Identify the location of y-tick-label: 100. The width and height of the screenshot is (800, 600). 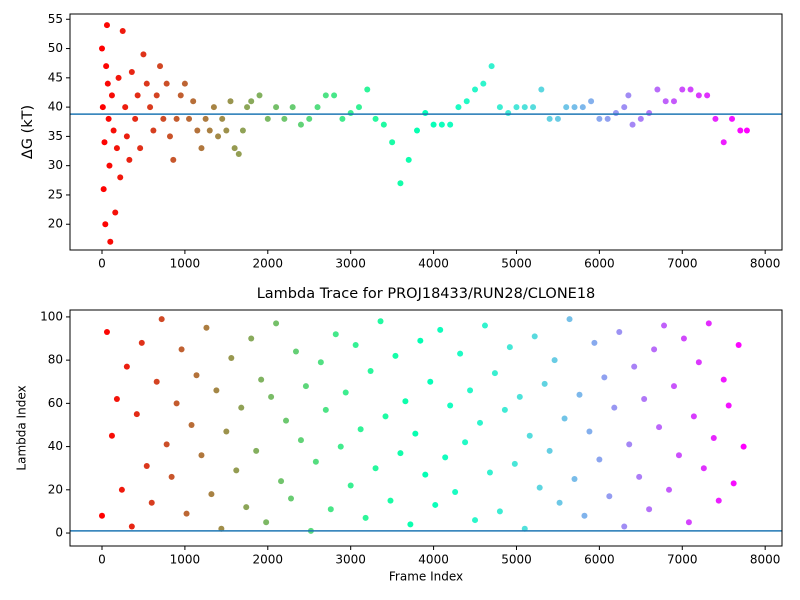
(51, 316).